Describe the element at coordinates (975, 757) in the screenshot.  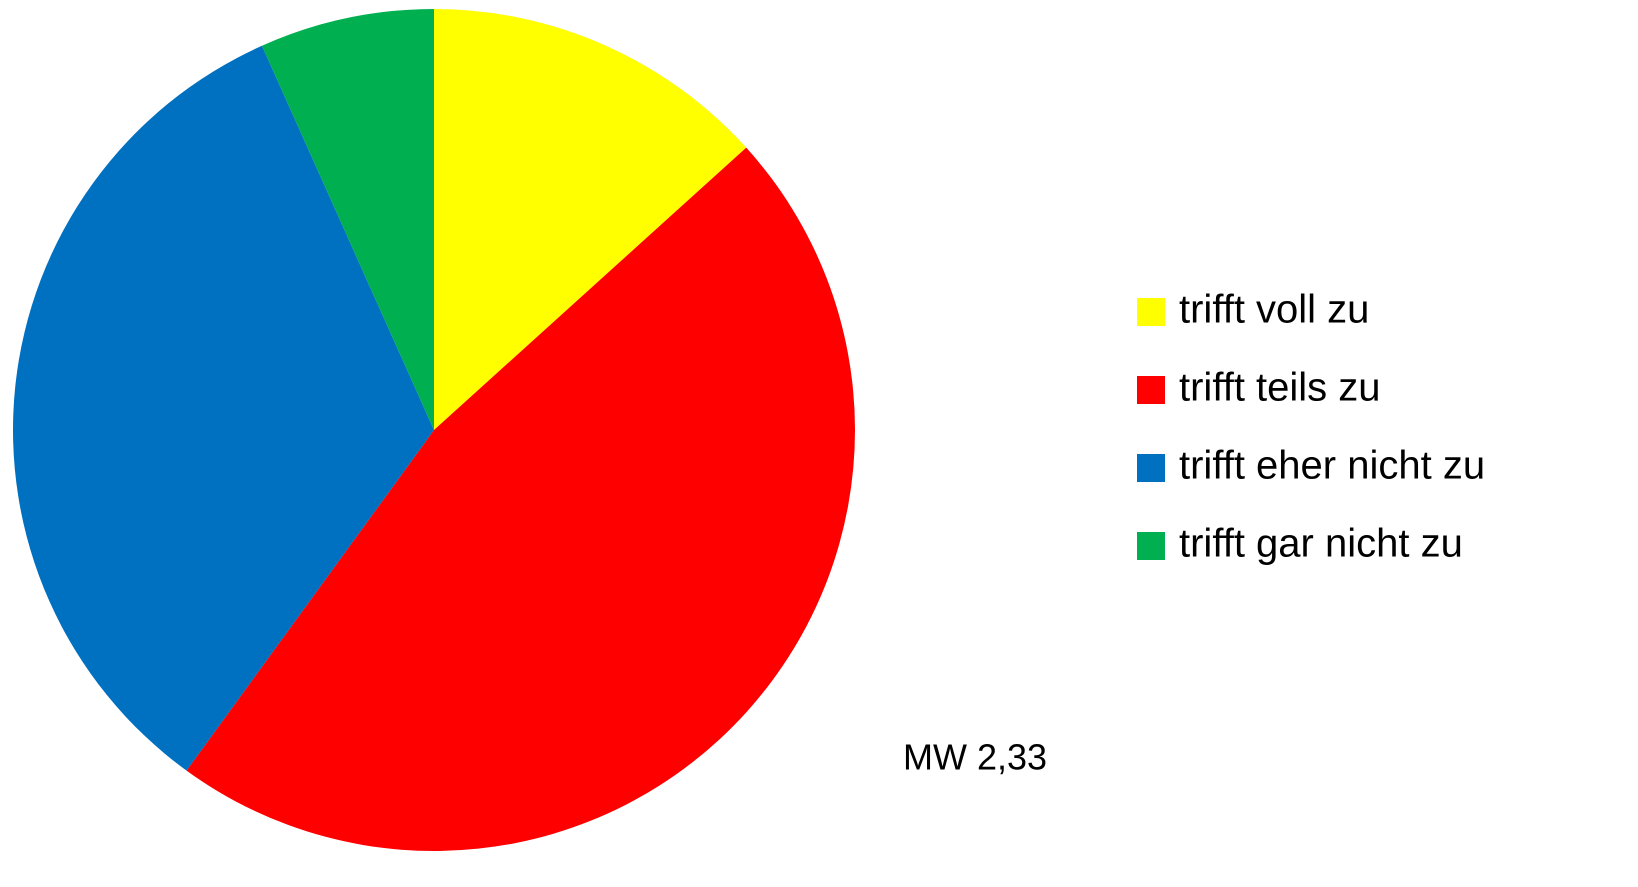
I see `annotation: MW 2,33` at that location.